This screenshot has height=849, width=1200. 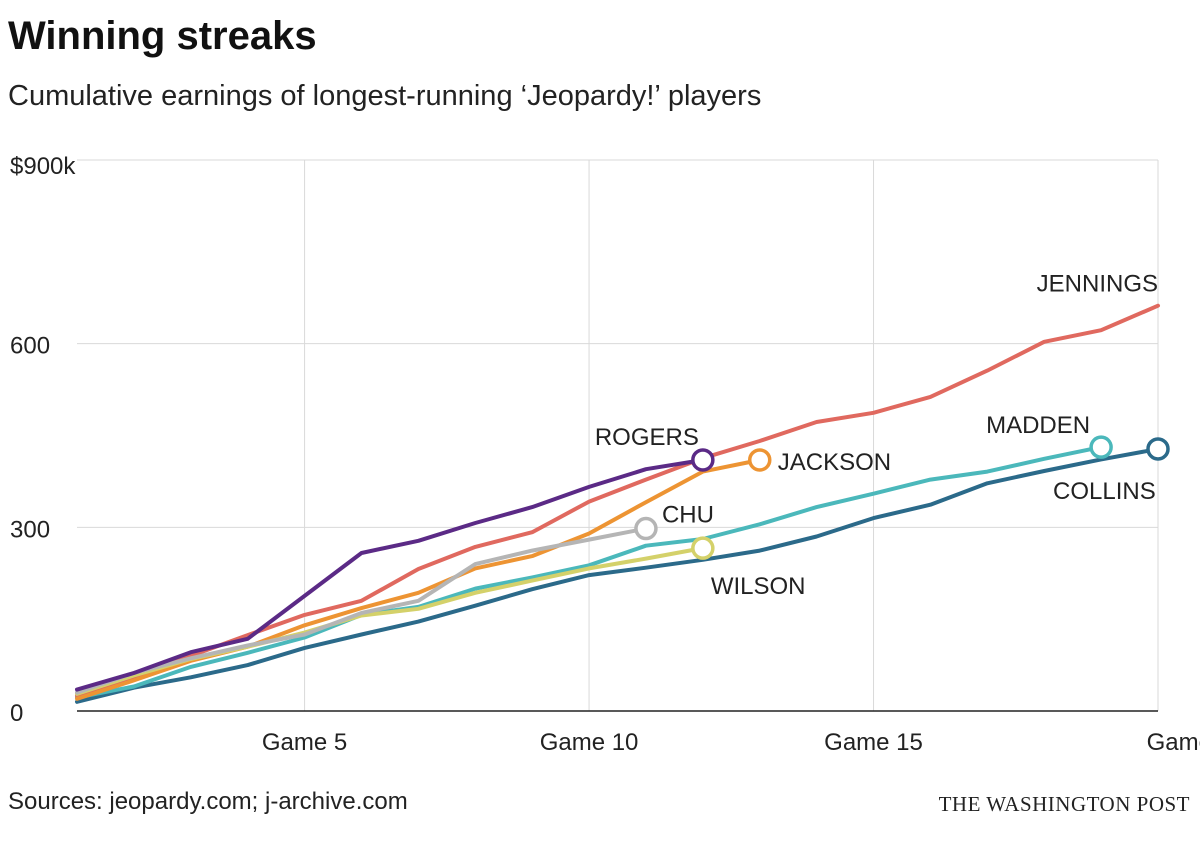 What do you see at coordinates (16, 713) in the screenshot?
I see `y-tick-label: 0` at bounding box center [16, 713].